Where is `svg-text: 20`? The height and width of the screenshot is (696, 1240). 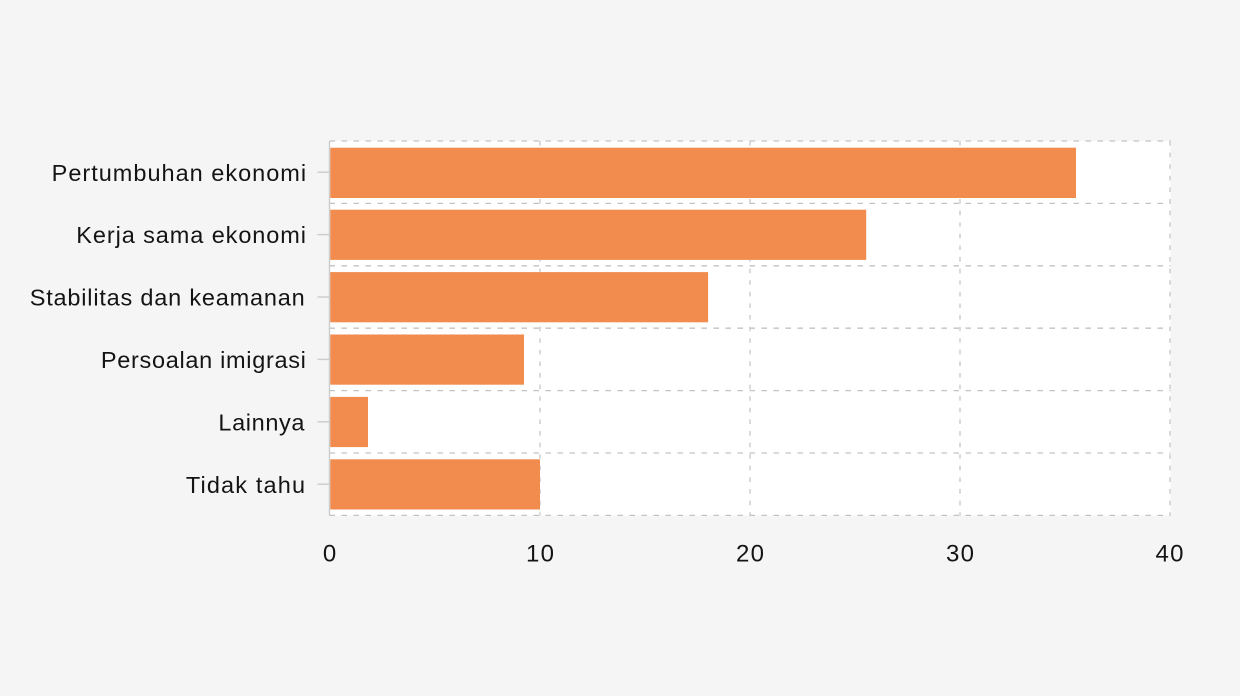
svg-text: 20 is located at coordinates (751, 554).